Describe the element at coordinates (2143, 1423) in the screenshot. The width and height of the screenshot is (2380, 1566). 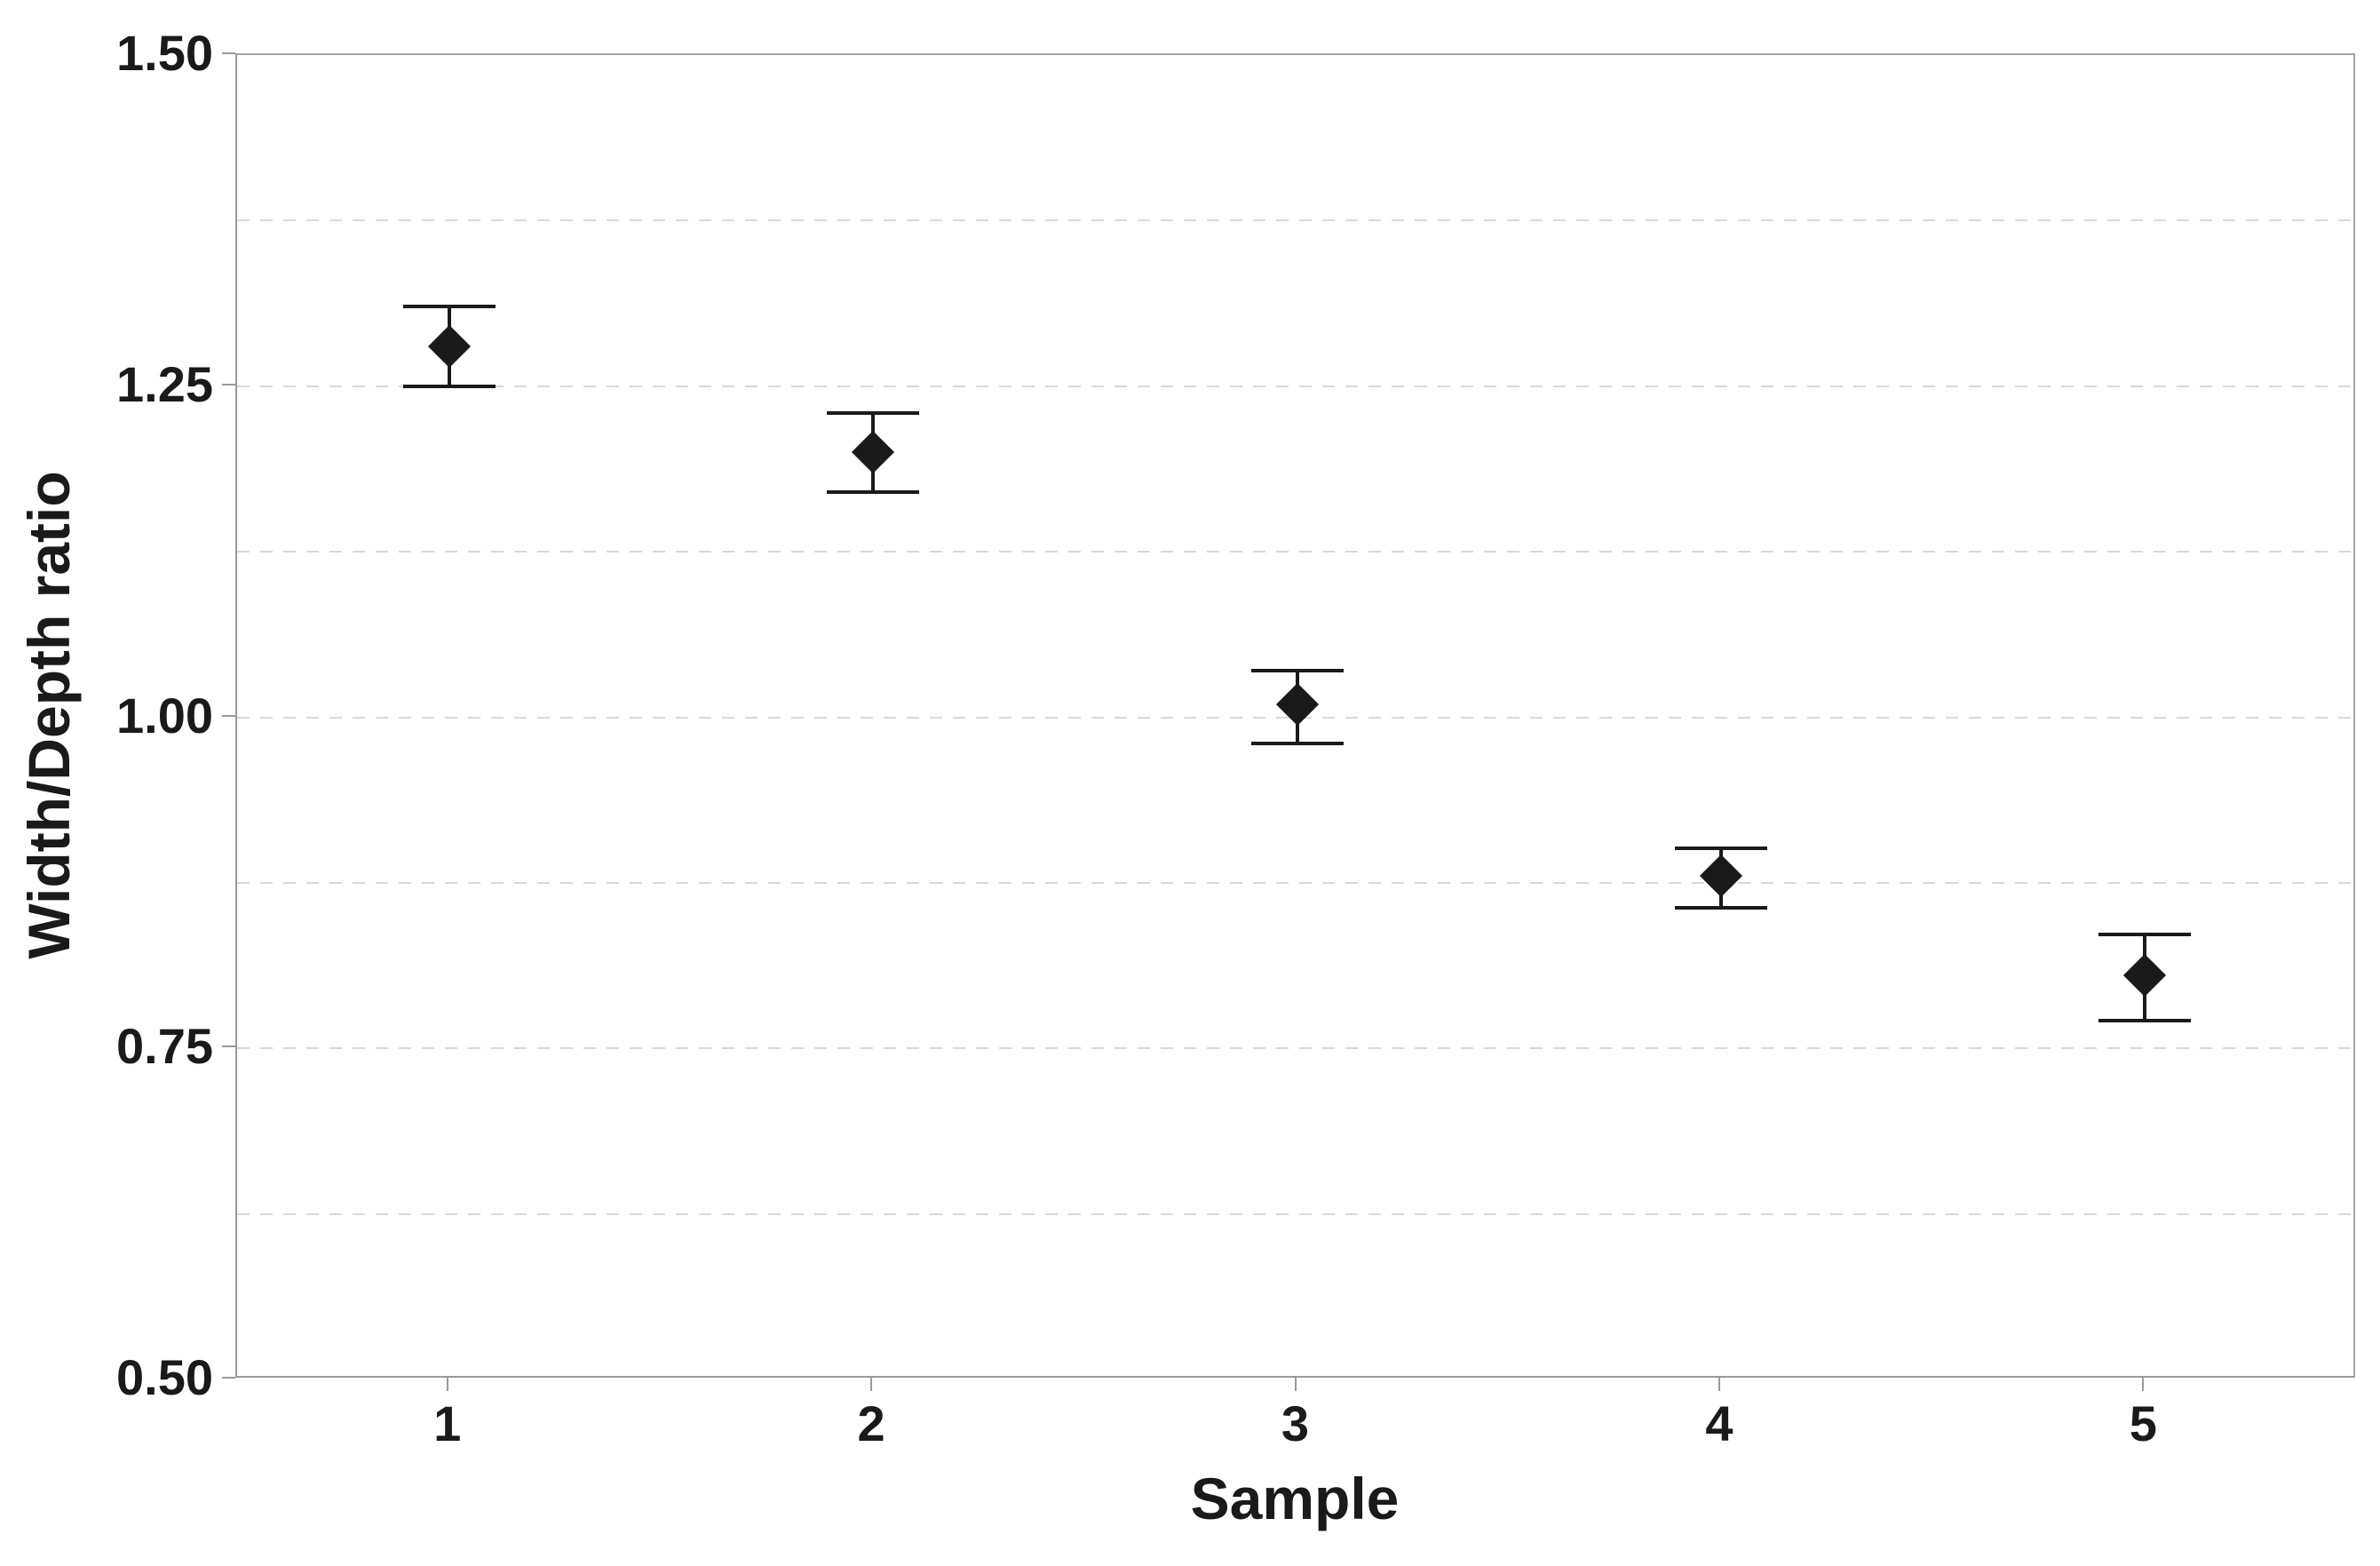
I see `x-axis-tick-label: 5` at that location.